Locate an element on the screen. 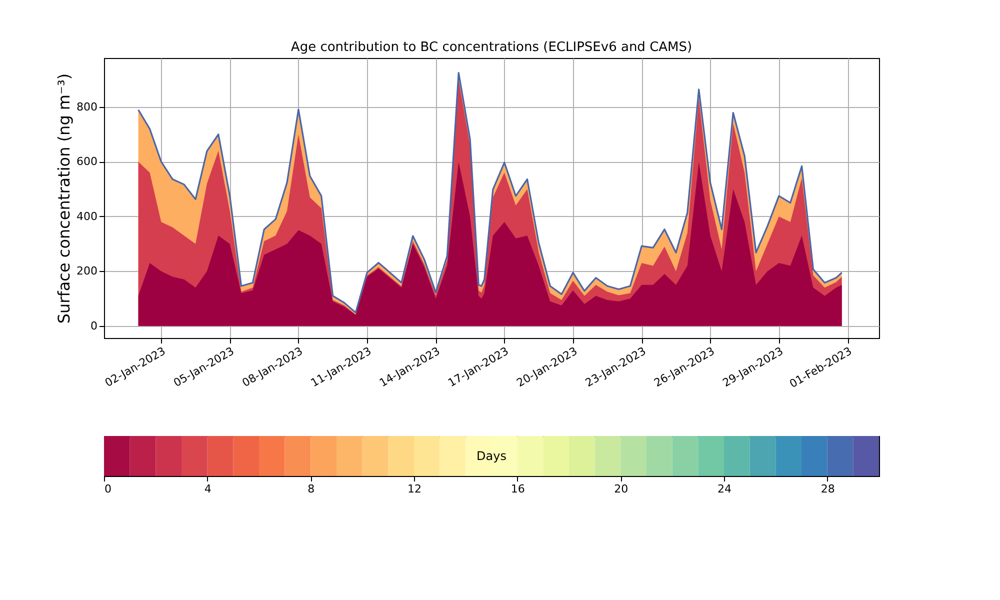 The height and width of the screenshot is (600, 1000). color-bar-label: 8 is located at coordinates (311, 489).